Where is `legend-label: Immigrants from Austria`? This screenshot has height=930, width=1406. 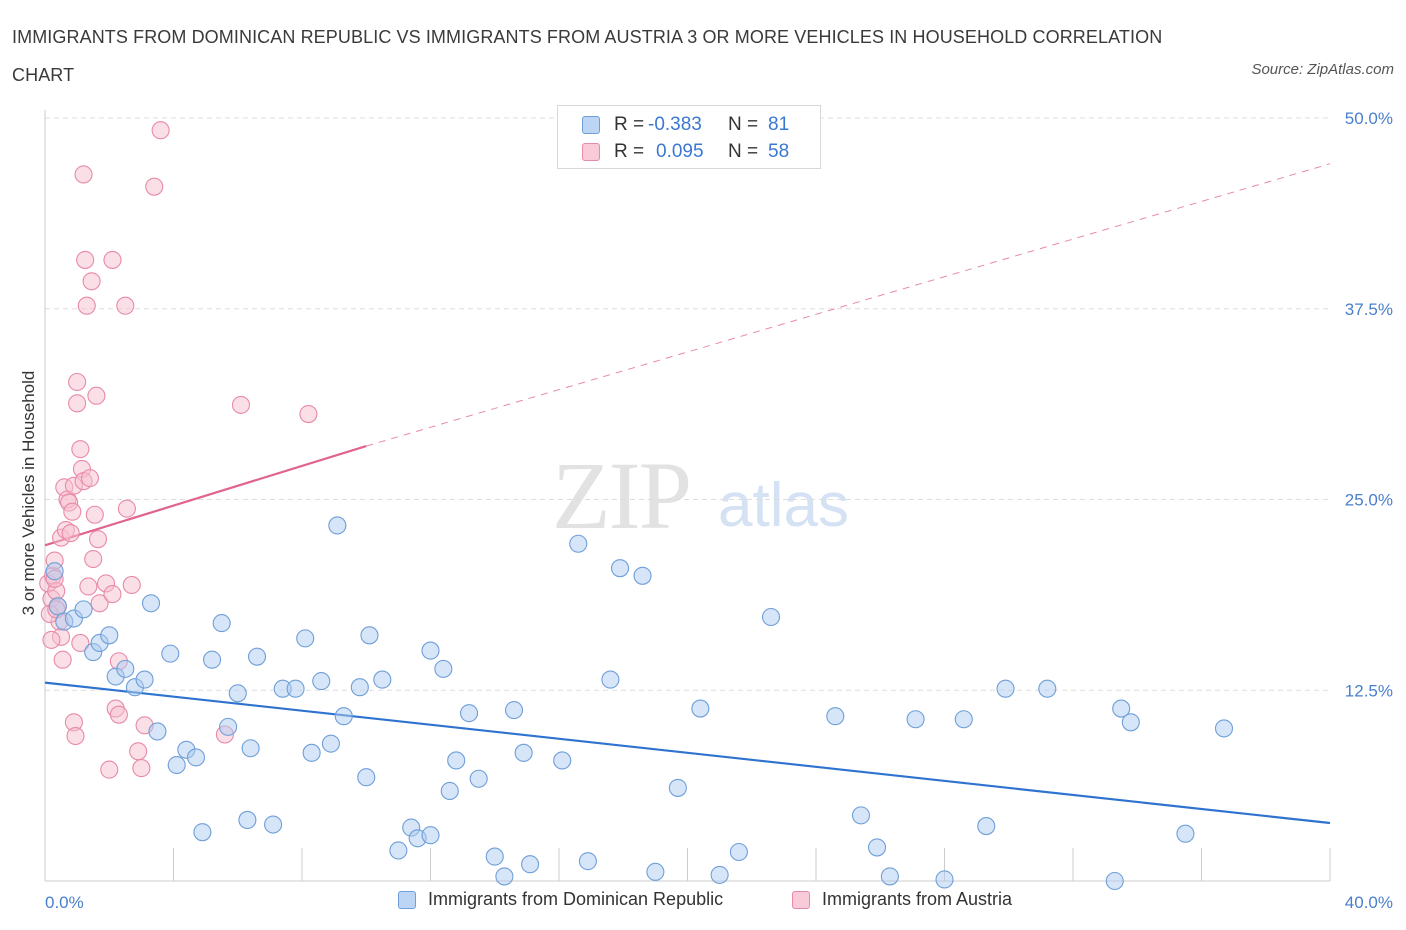
legend-label: Immigrants from Austria is located at coordinates (917, 899).